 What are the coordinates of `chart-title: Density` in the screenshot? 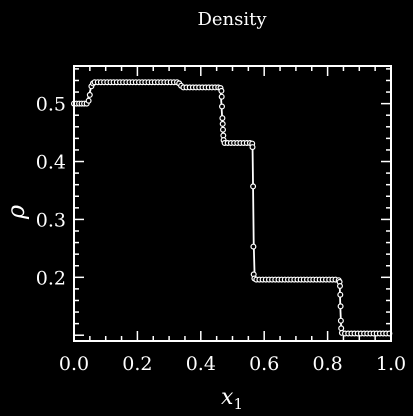 It's located at (232, 19).